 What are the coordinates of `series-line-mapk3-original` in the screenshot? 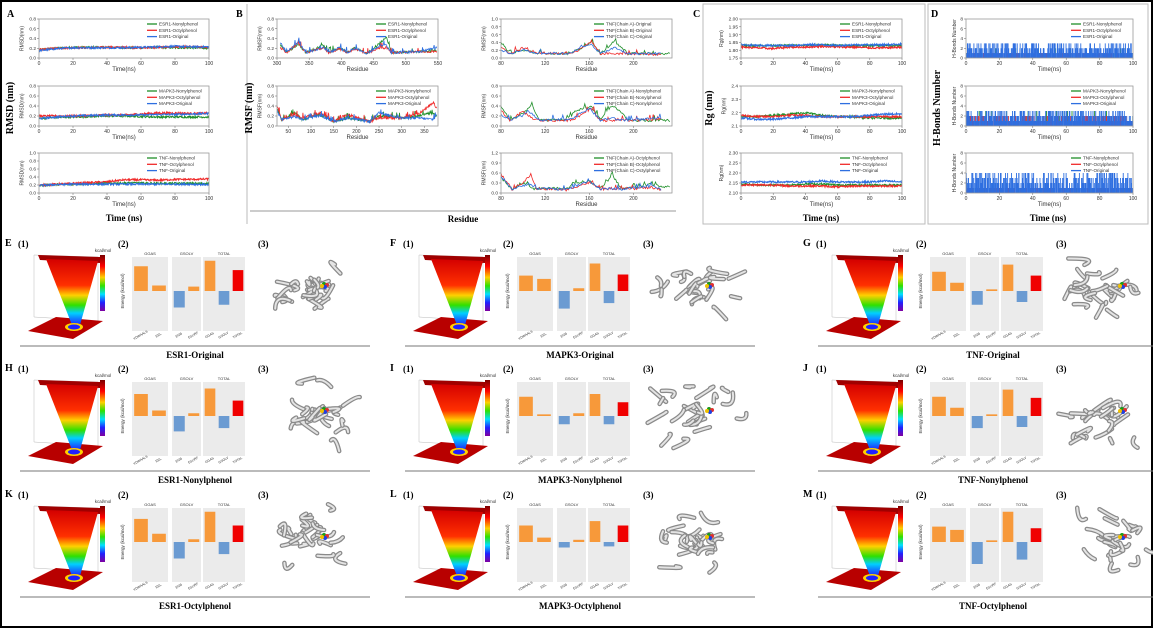 It's located at (124, 115).